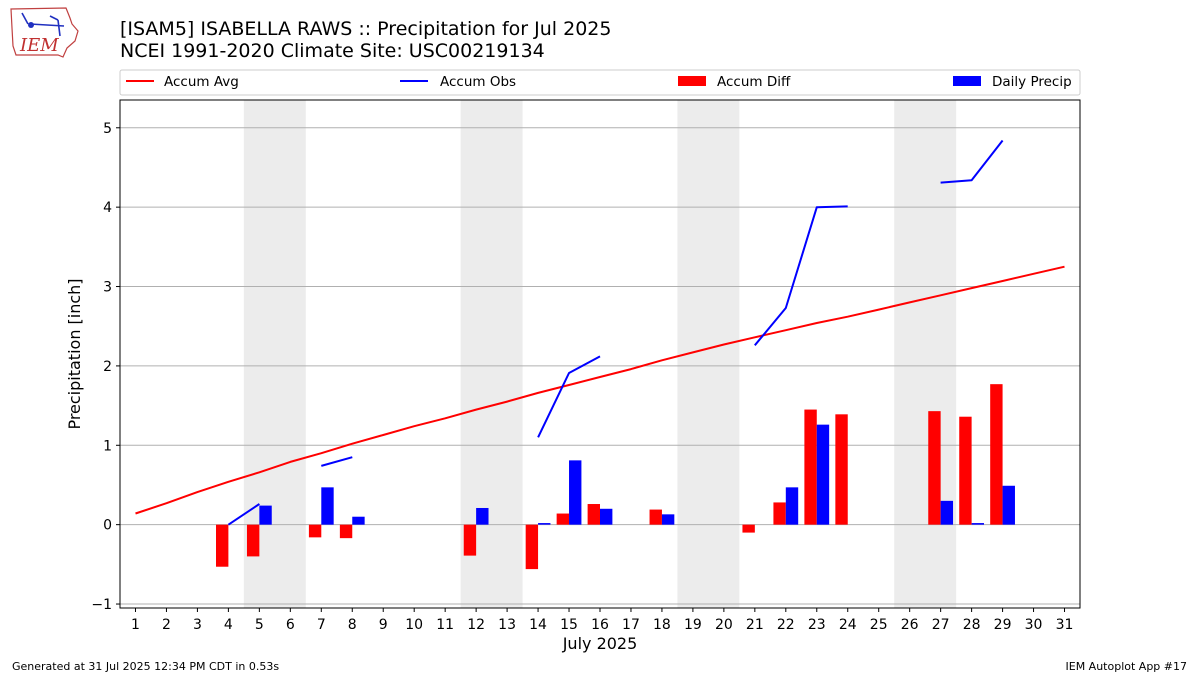 The height and width of the screenshot is (675, 1200). What do you see at coordinates (166, 625) in the screenshot?
I see `x-tick-label: 2` at bounding box center [166, 625].